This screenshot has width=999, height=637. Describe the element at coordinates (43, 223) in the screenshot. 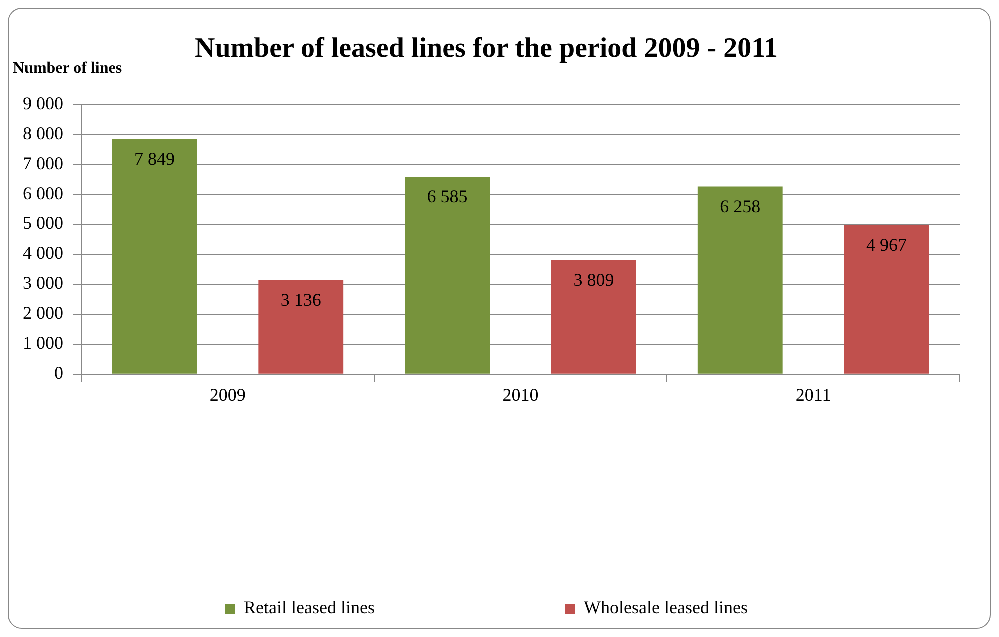

I see `y-tick-label: 5 000` at that location.